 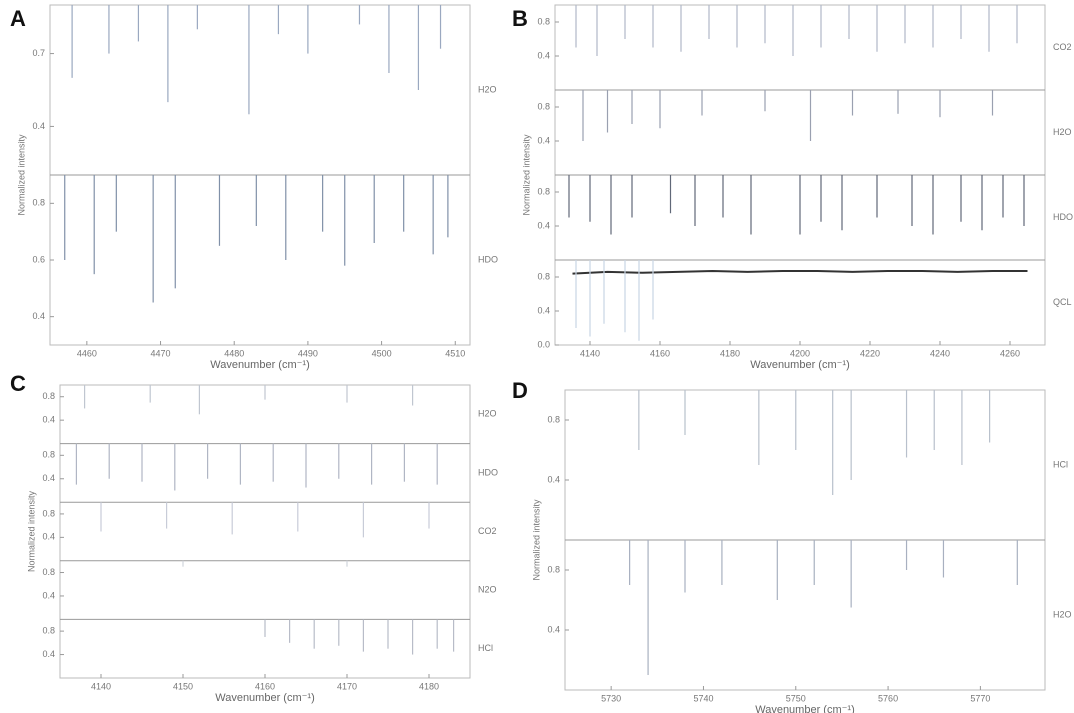 What do you see at coordinates (487, 589) in the screenshot?
I see `species-label: N2O` at bounding box center [487, 589].